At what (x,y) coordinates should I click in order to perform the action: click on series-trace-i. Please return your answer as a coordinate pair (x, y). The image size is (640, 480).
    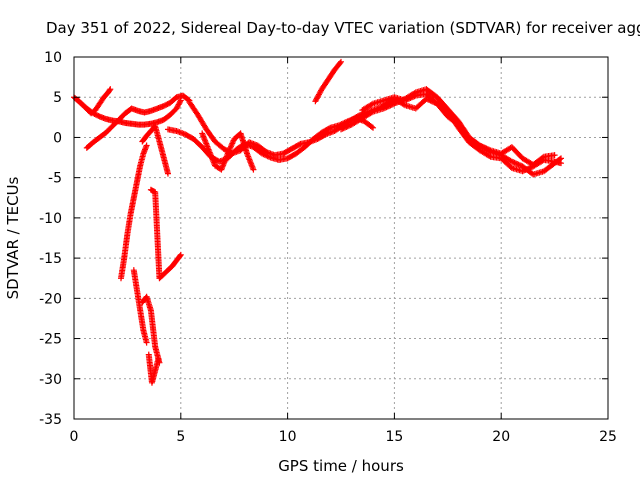
    Looking at the image, I should click on (155, 150).